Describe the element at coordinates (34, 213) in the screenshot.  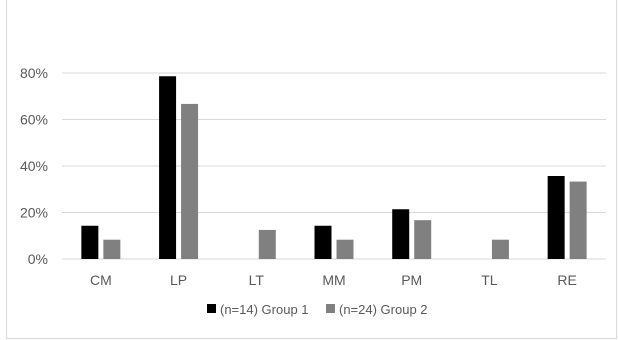
I see `y-tick-label-20: 20%` at that location.